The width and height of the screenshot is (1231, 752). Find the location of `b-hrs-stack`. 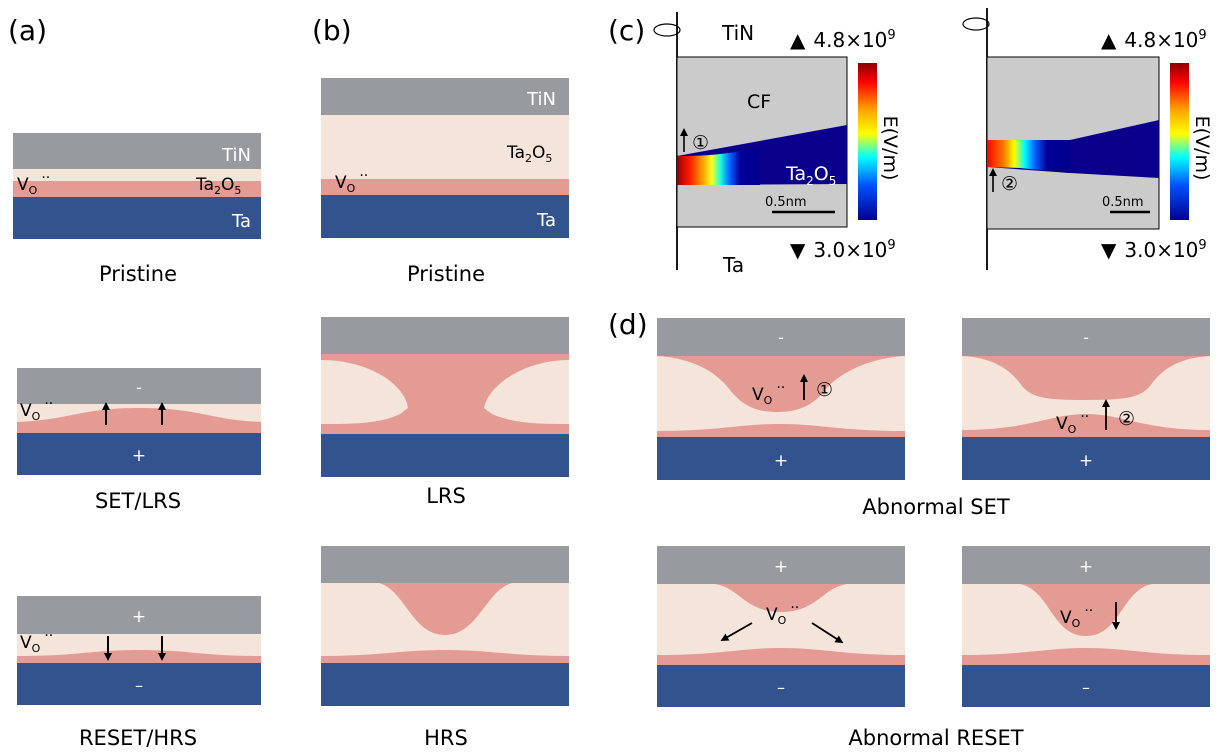

b-hrs-stack is located at coordinates (445, 626).